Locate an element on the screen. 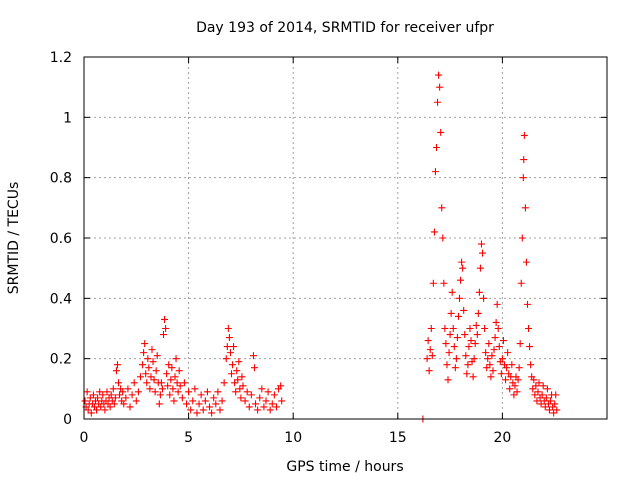 This screenshot has height=480, width=640. y-tick-label: 0.2 is located at coordinates (61, 360).